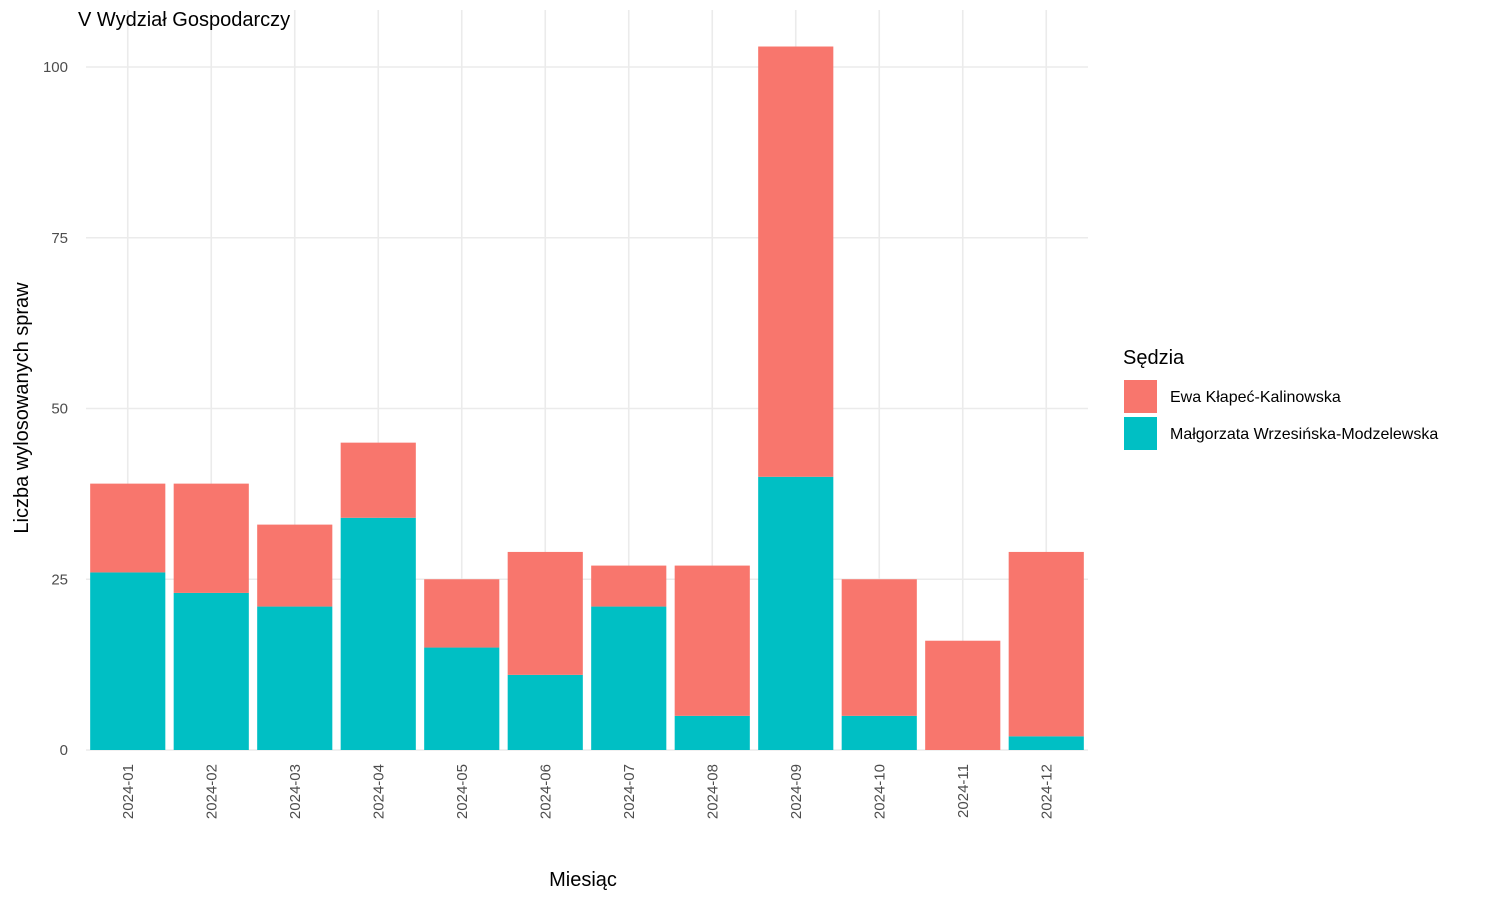 The image size is (1500, 900). What do you see at coordinates (1255, 397) in the screenshot?
I see `legend-label-1: Ewa Kłapeć-Kalinowska` at bounding box center [1255, 397].